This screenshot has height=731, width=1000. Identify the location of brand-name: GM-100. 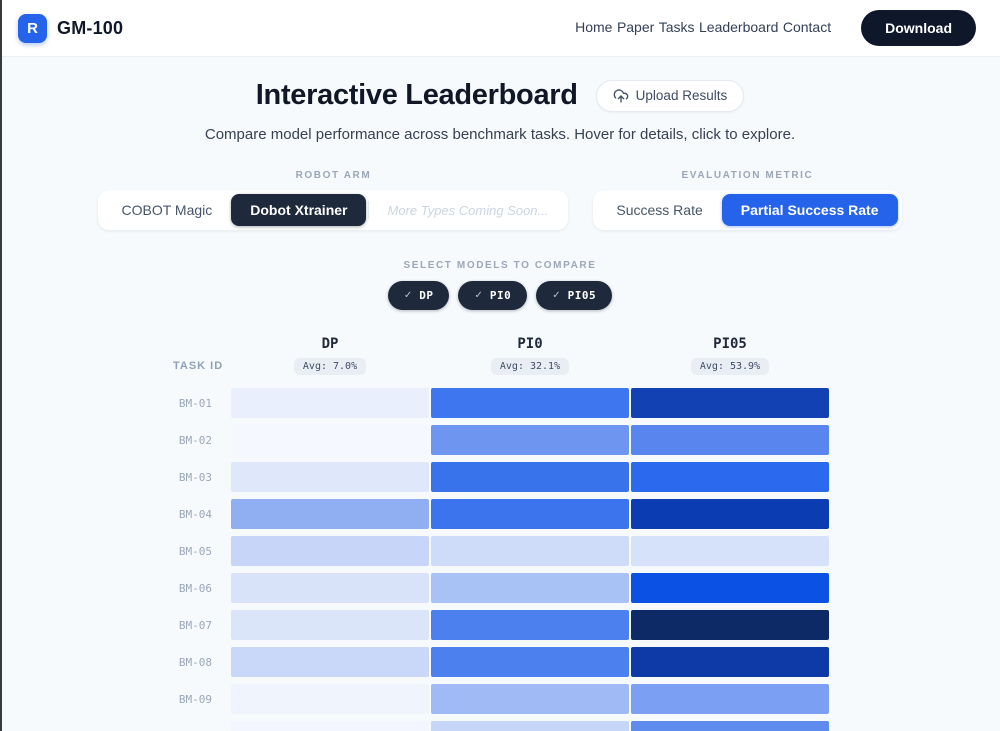
(90, 27).